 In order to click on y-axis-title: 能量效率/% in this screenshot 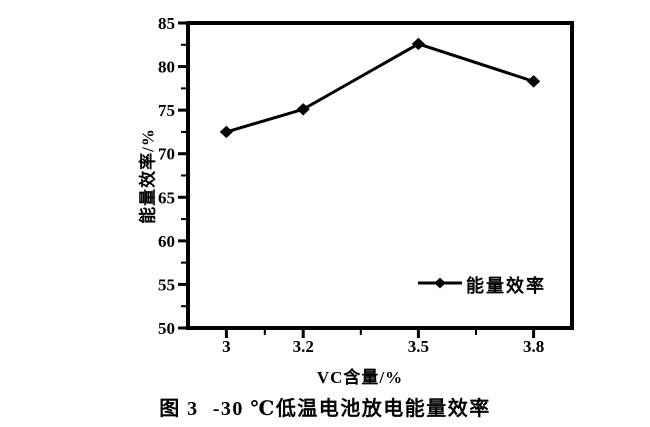, I will do `click(148, 176)`.